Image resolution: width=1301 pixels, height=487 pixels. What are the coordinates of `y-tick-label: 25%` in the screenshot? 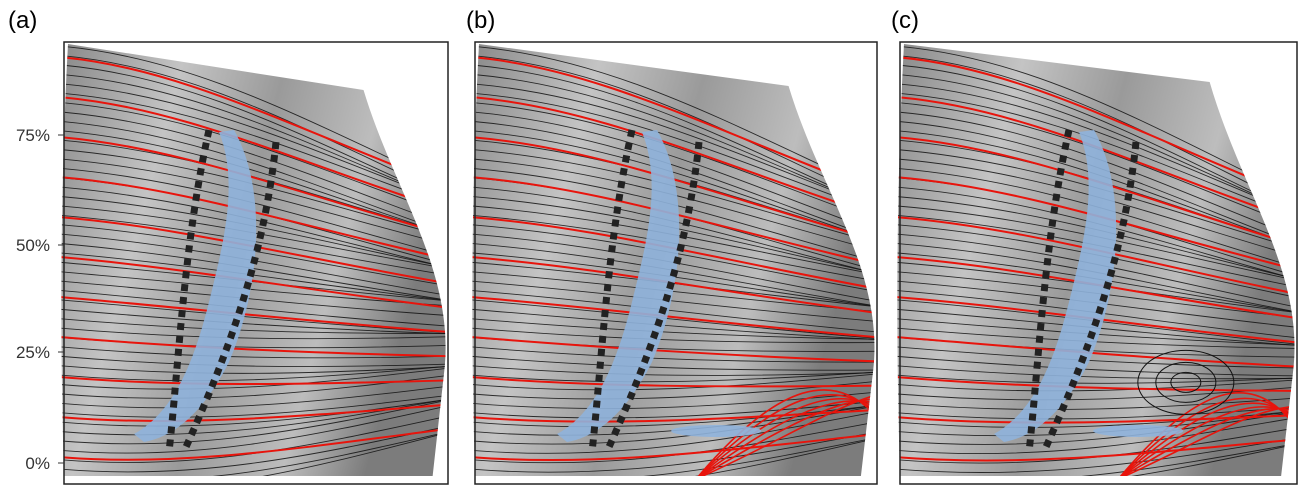 It's located at (33, 352).